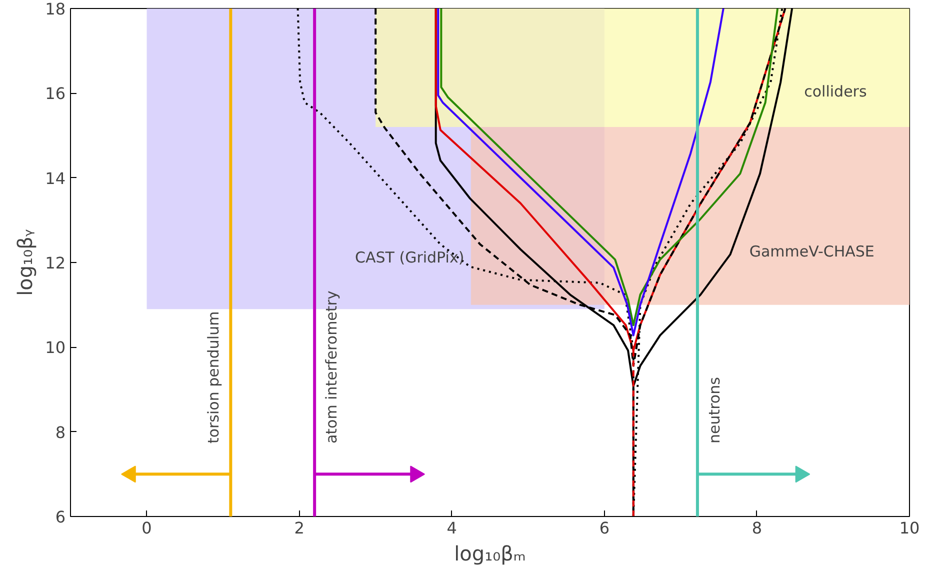 The height and width of the screenshot is (576, 925). What do you see at coordinates (714, 410) in the screenshot?
I see `ref-line-label: neutrons` at bounding box center [714, 410].